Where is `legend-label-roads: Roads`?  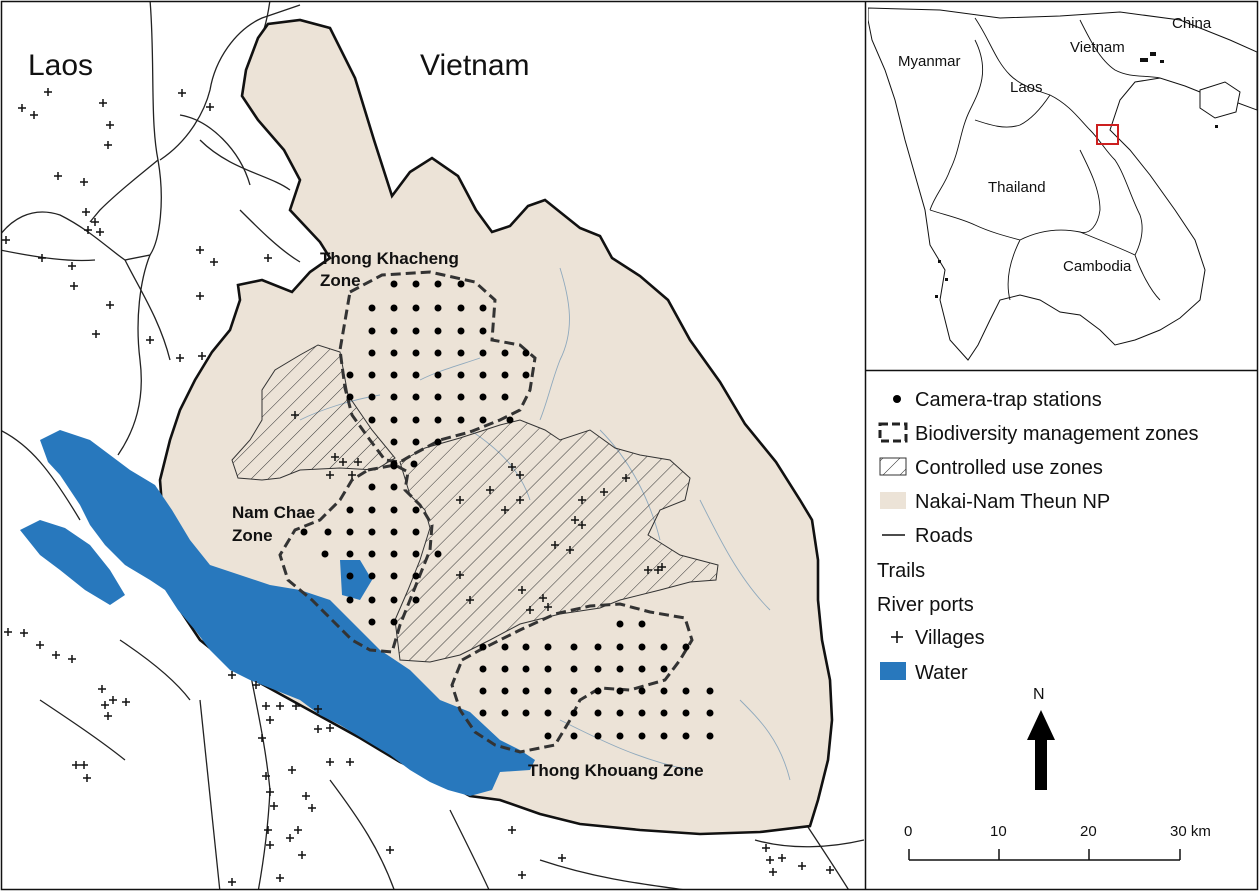 legend-label-roads: Roads is located at coordinates (944, 536).